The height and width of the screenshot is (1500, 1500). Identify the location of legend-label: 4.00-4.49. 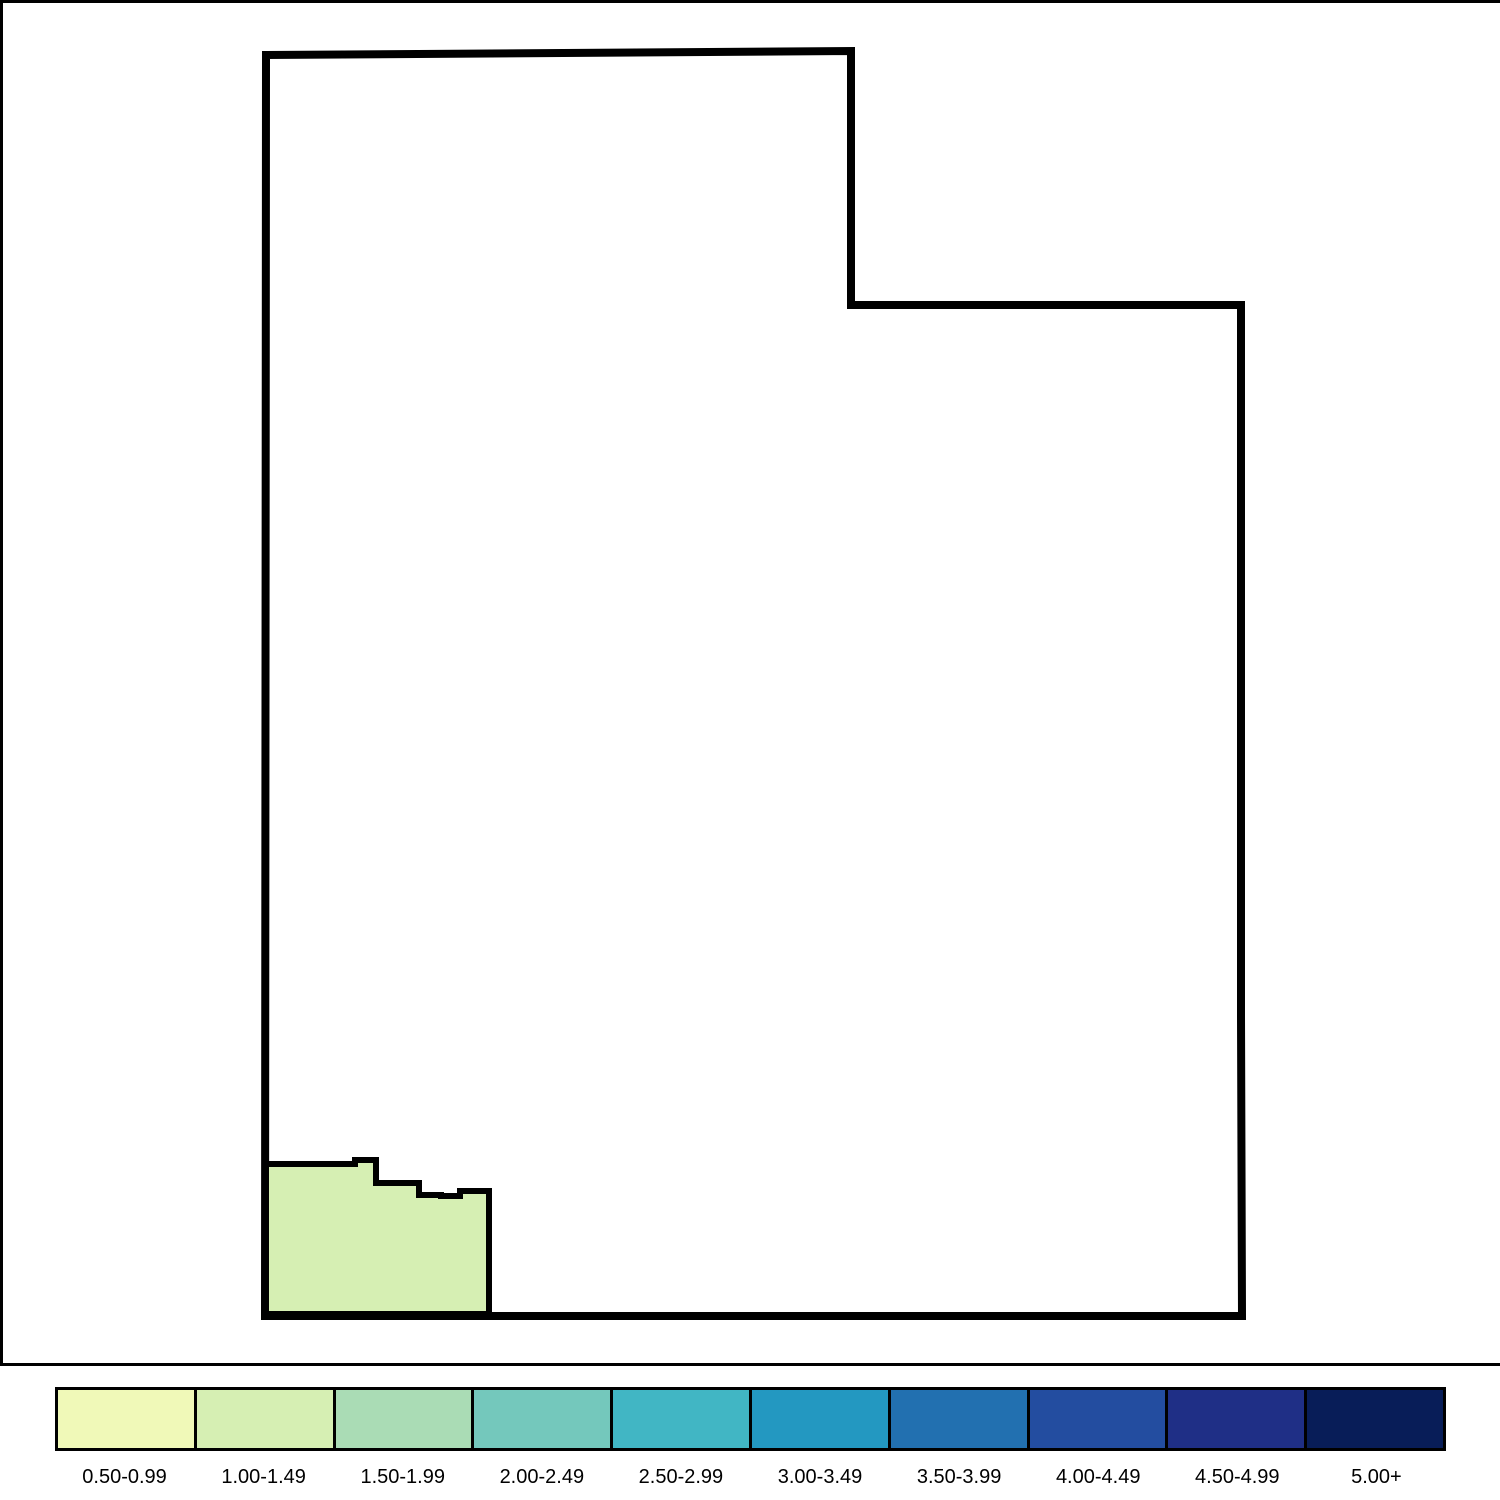
(1098, 1477).